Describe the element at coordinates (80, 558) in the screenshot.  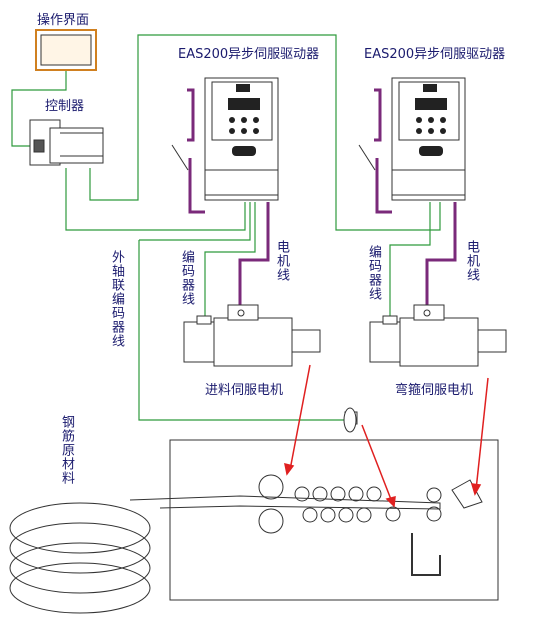
I see `rebar-coil` at that location.